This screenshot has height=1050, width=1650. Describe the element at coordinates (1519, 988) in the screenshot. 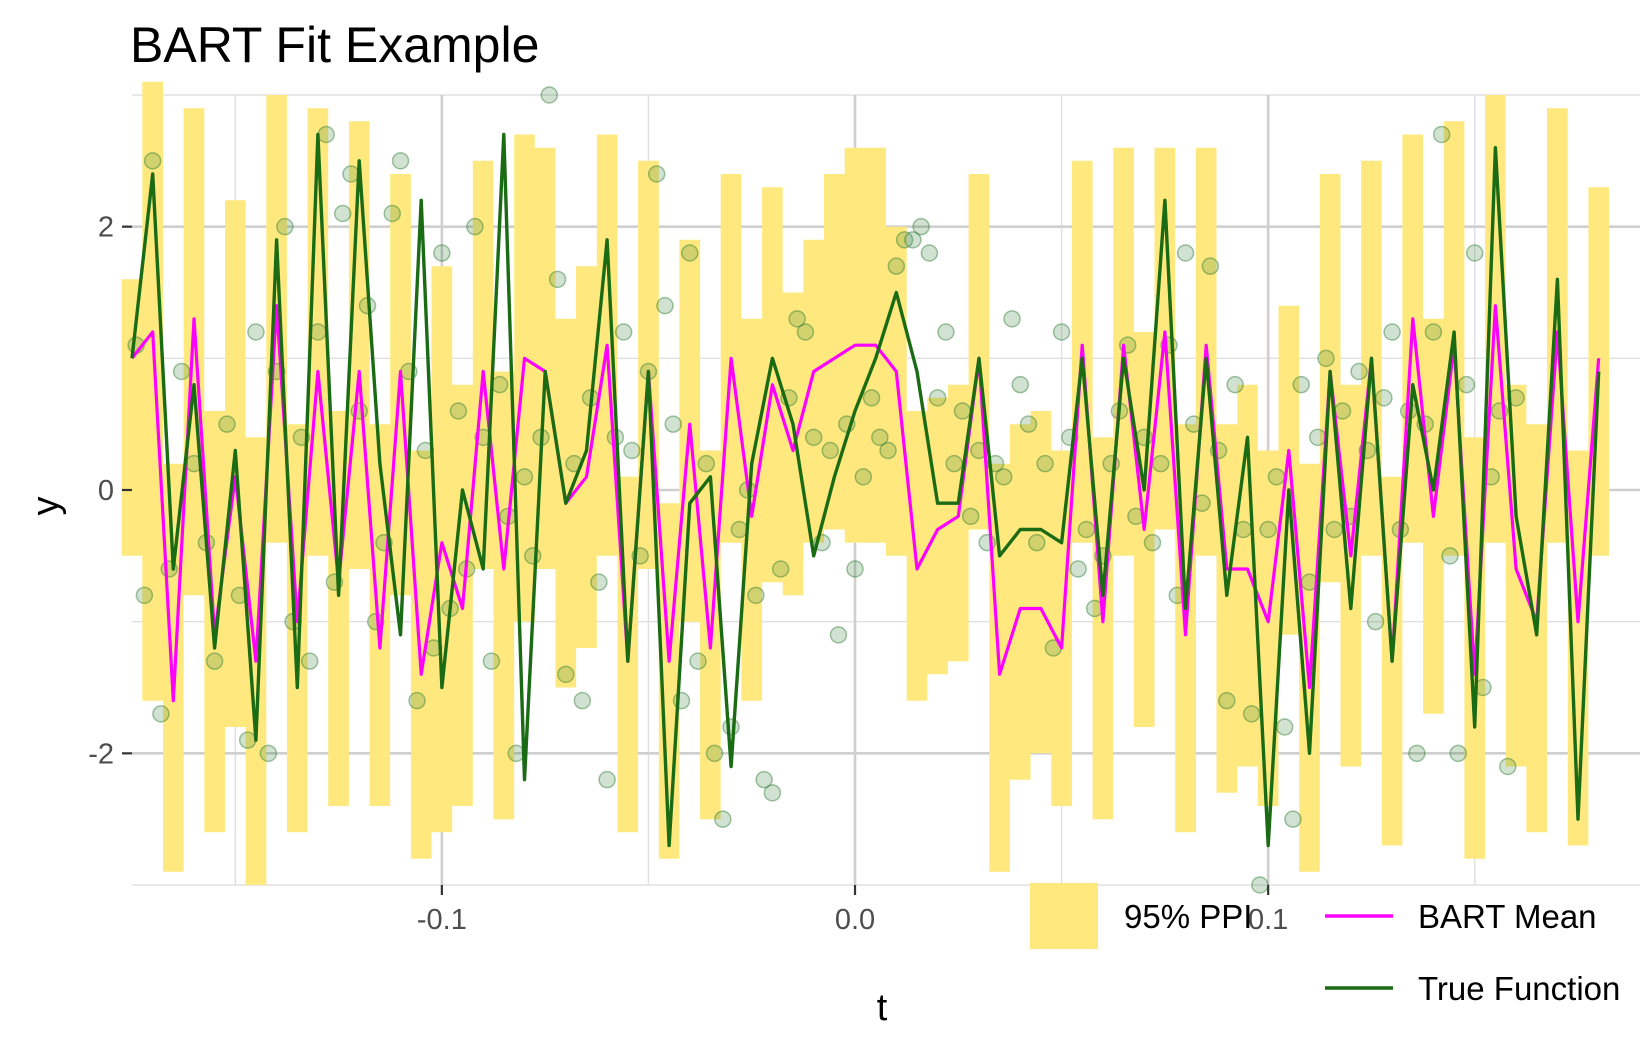

I see `legend-label-true-function: True Function` at that location.